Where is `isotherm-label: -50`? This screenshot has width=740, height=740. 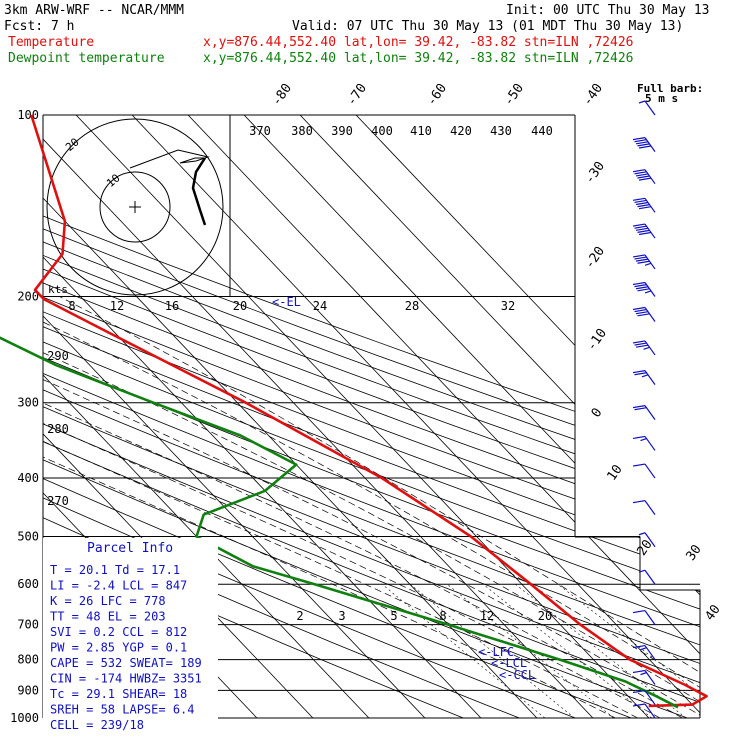
isotherm-label: -50 is located at coordinates (514, 95).